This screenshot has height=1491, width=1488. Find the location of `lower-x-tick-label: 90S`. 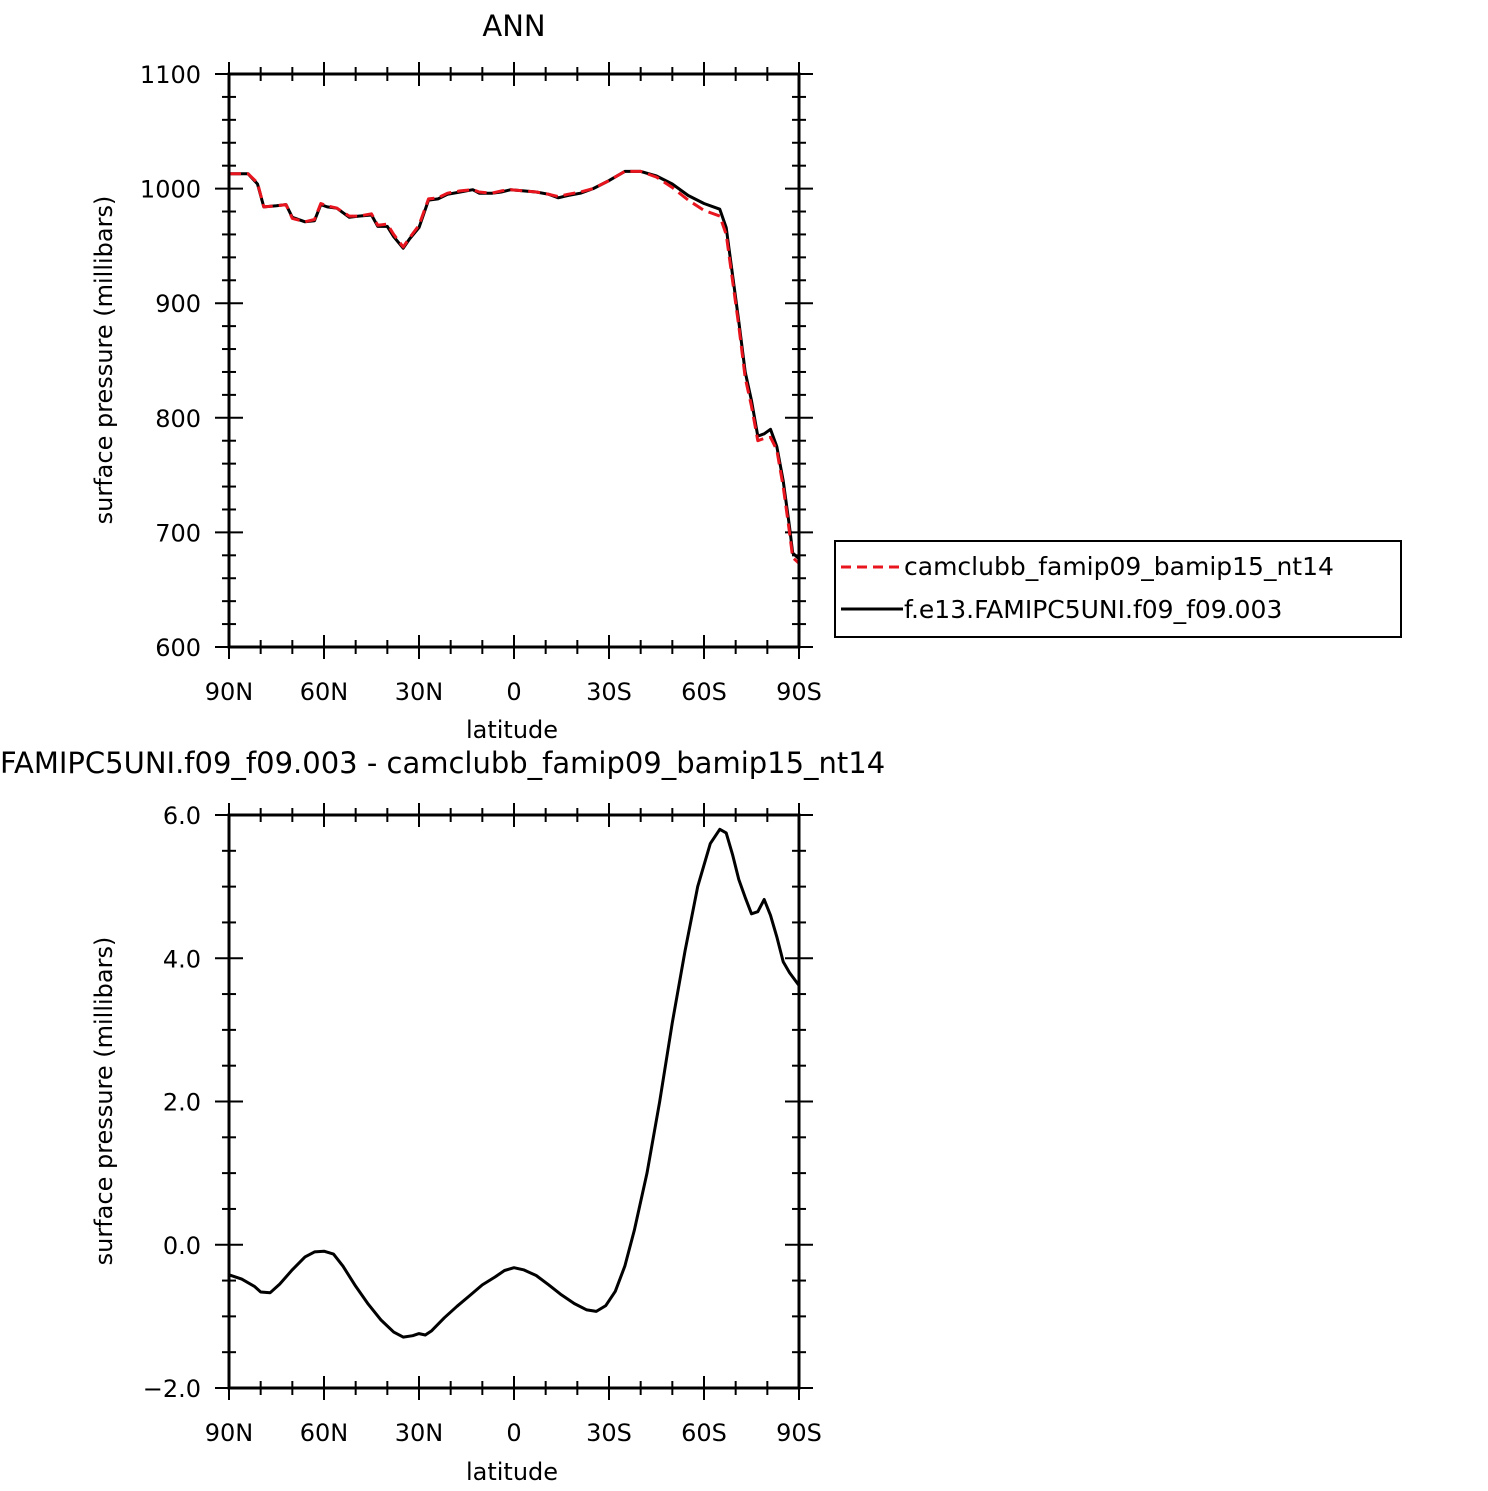

lower-x-tick-label: 90S is located at coordinates (799, 1433).